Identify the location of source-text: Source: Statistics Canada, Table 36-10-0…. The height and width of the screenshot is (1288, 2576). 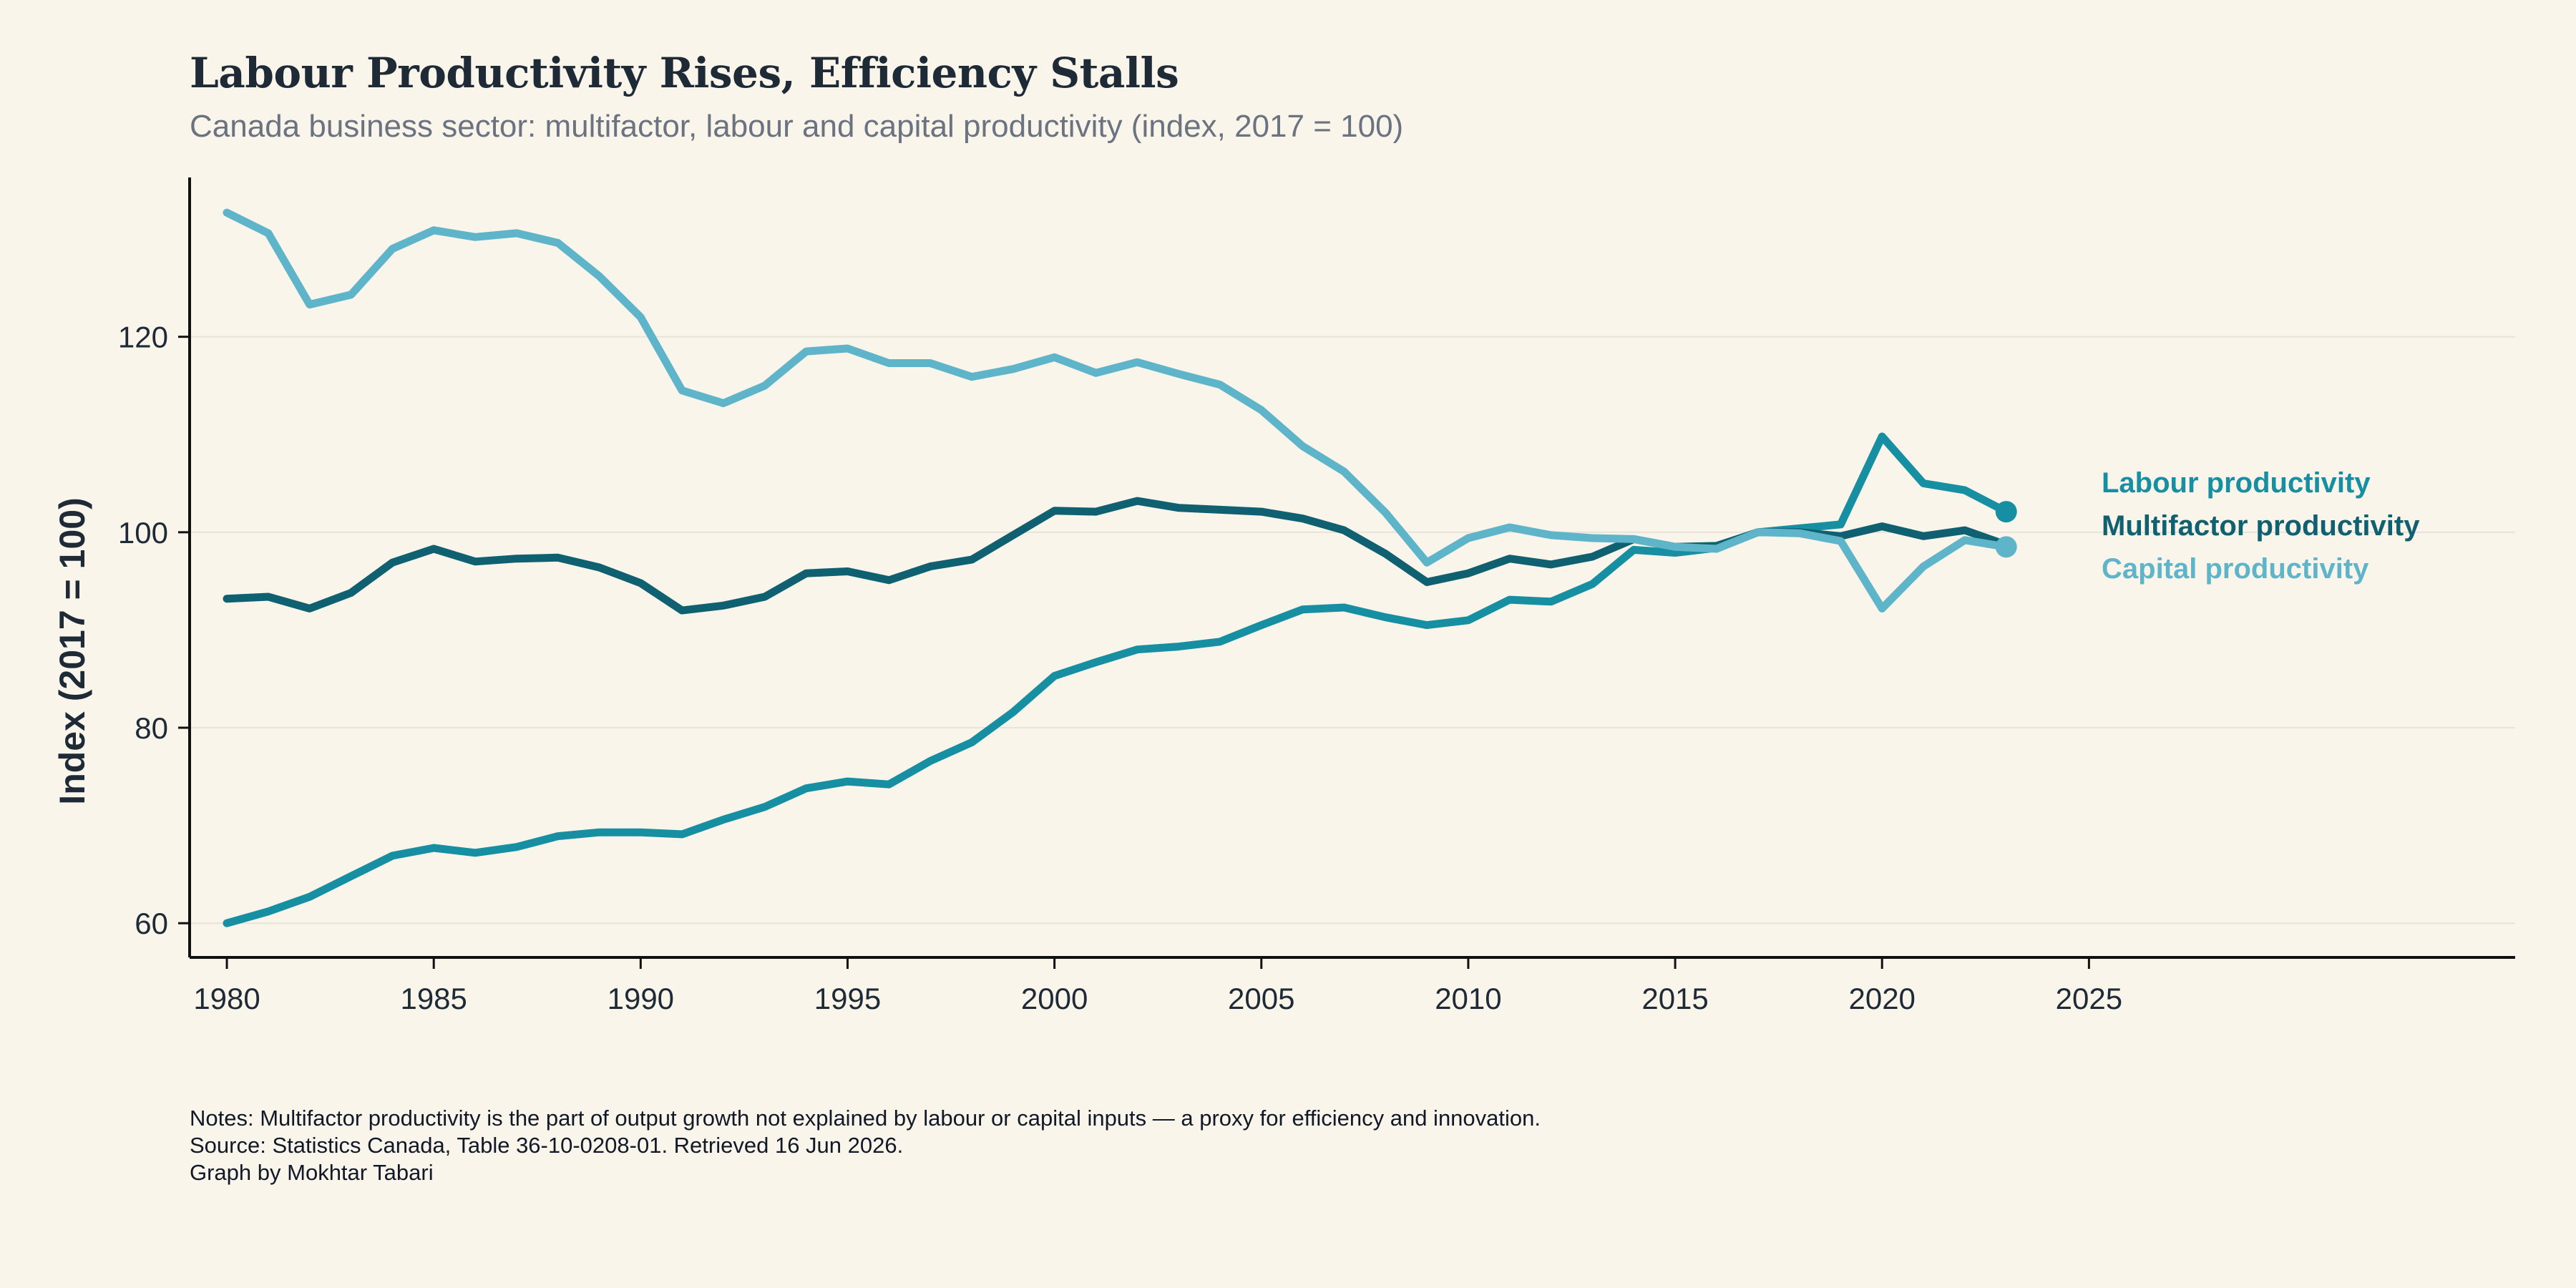
(547, 1145).